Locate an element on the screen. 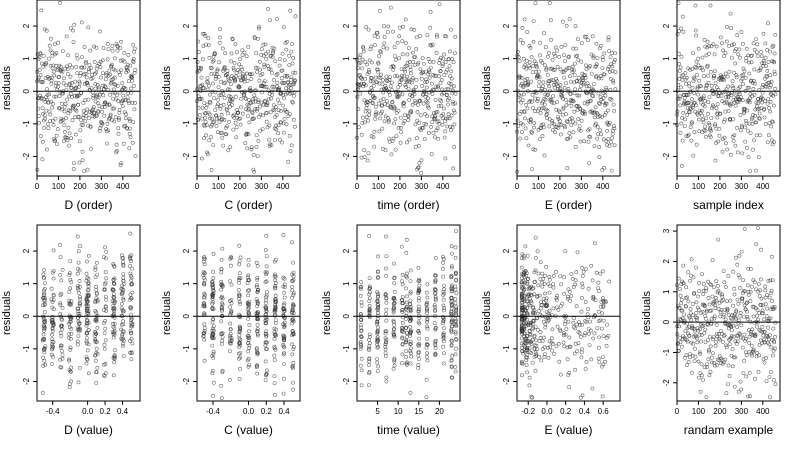  x-tick-label: 0 is located at coordinates (517, 186).